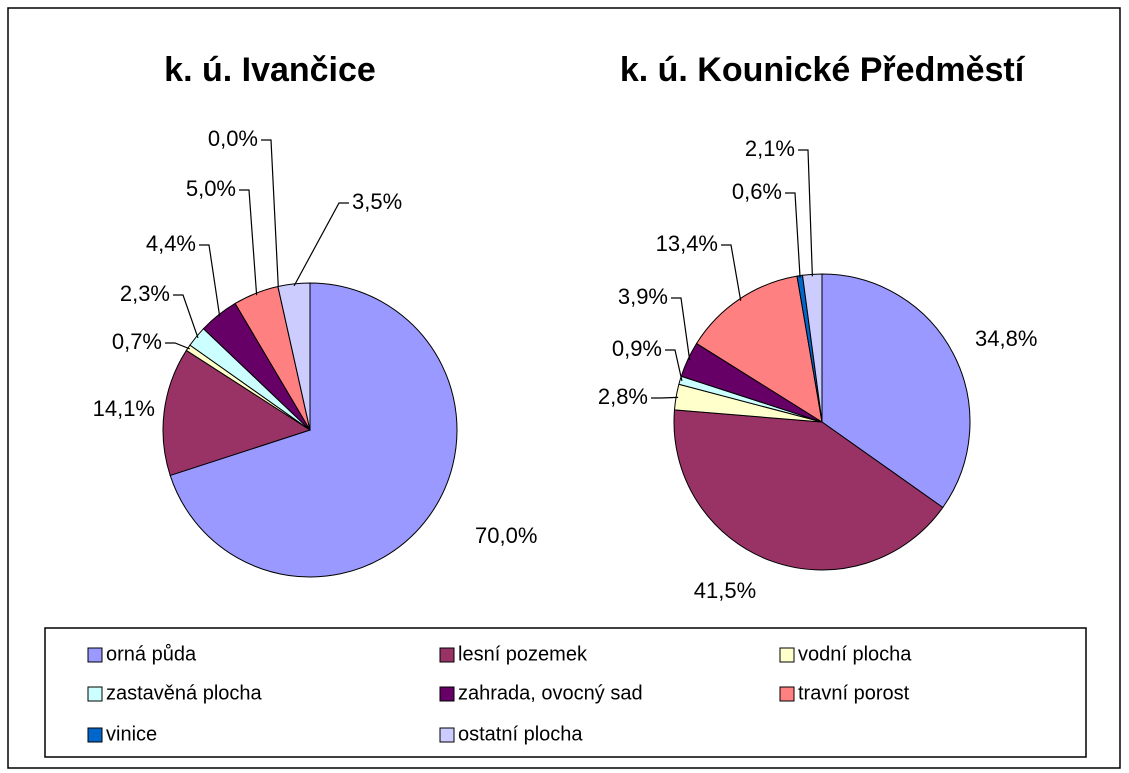 The height and width of the screenshot is (773, 1129). I want to click on data-label: 2,8%, so click(623, 396).